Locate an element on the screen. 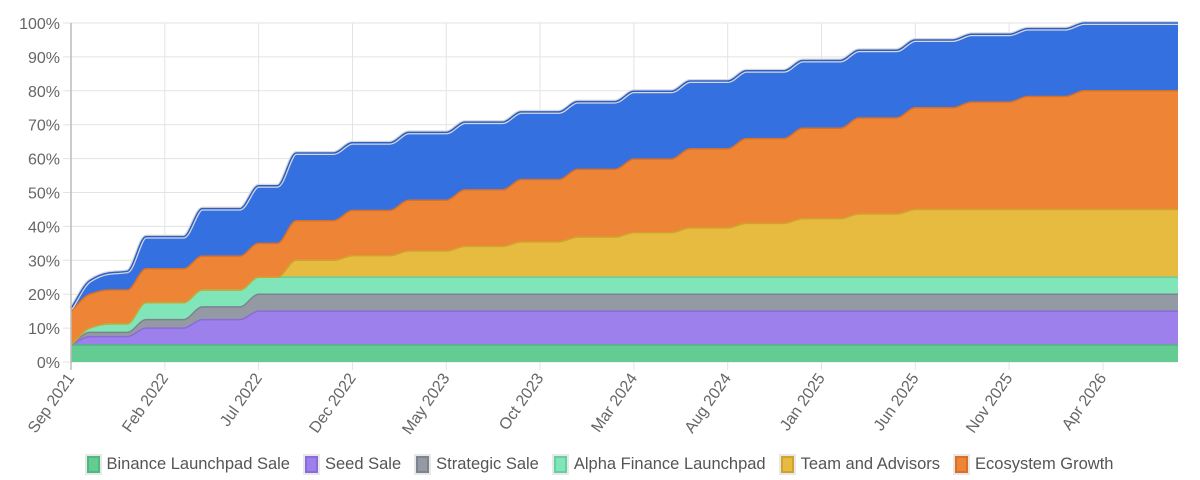 This screenshot has width=1200, height=480. legend-item-binance-launchpad-sale: Binance Launchpad Sale is located at coordinates (188, 464).